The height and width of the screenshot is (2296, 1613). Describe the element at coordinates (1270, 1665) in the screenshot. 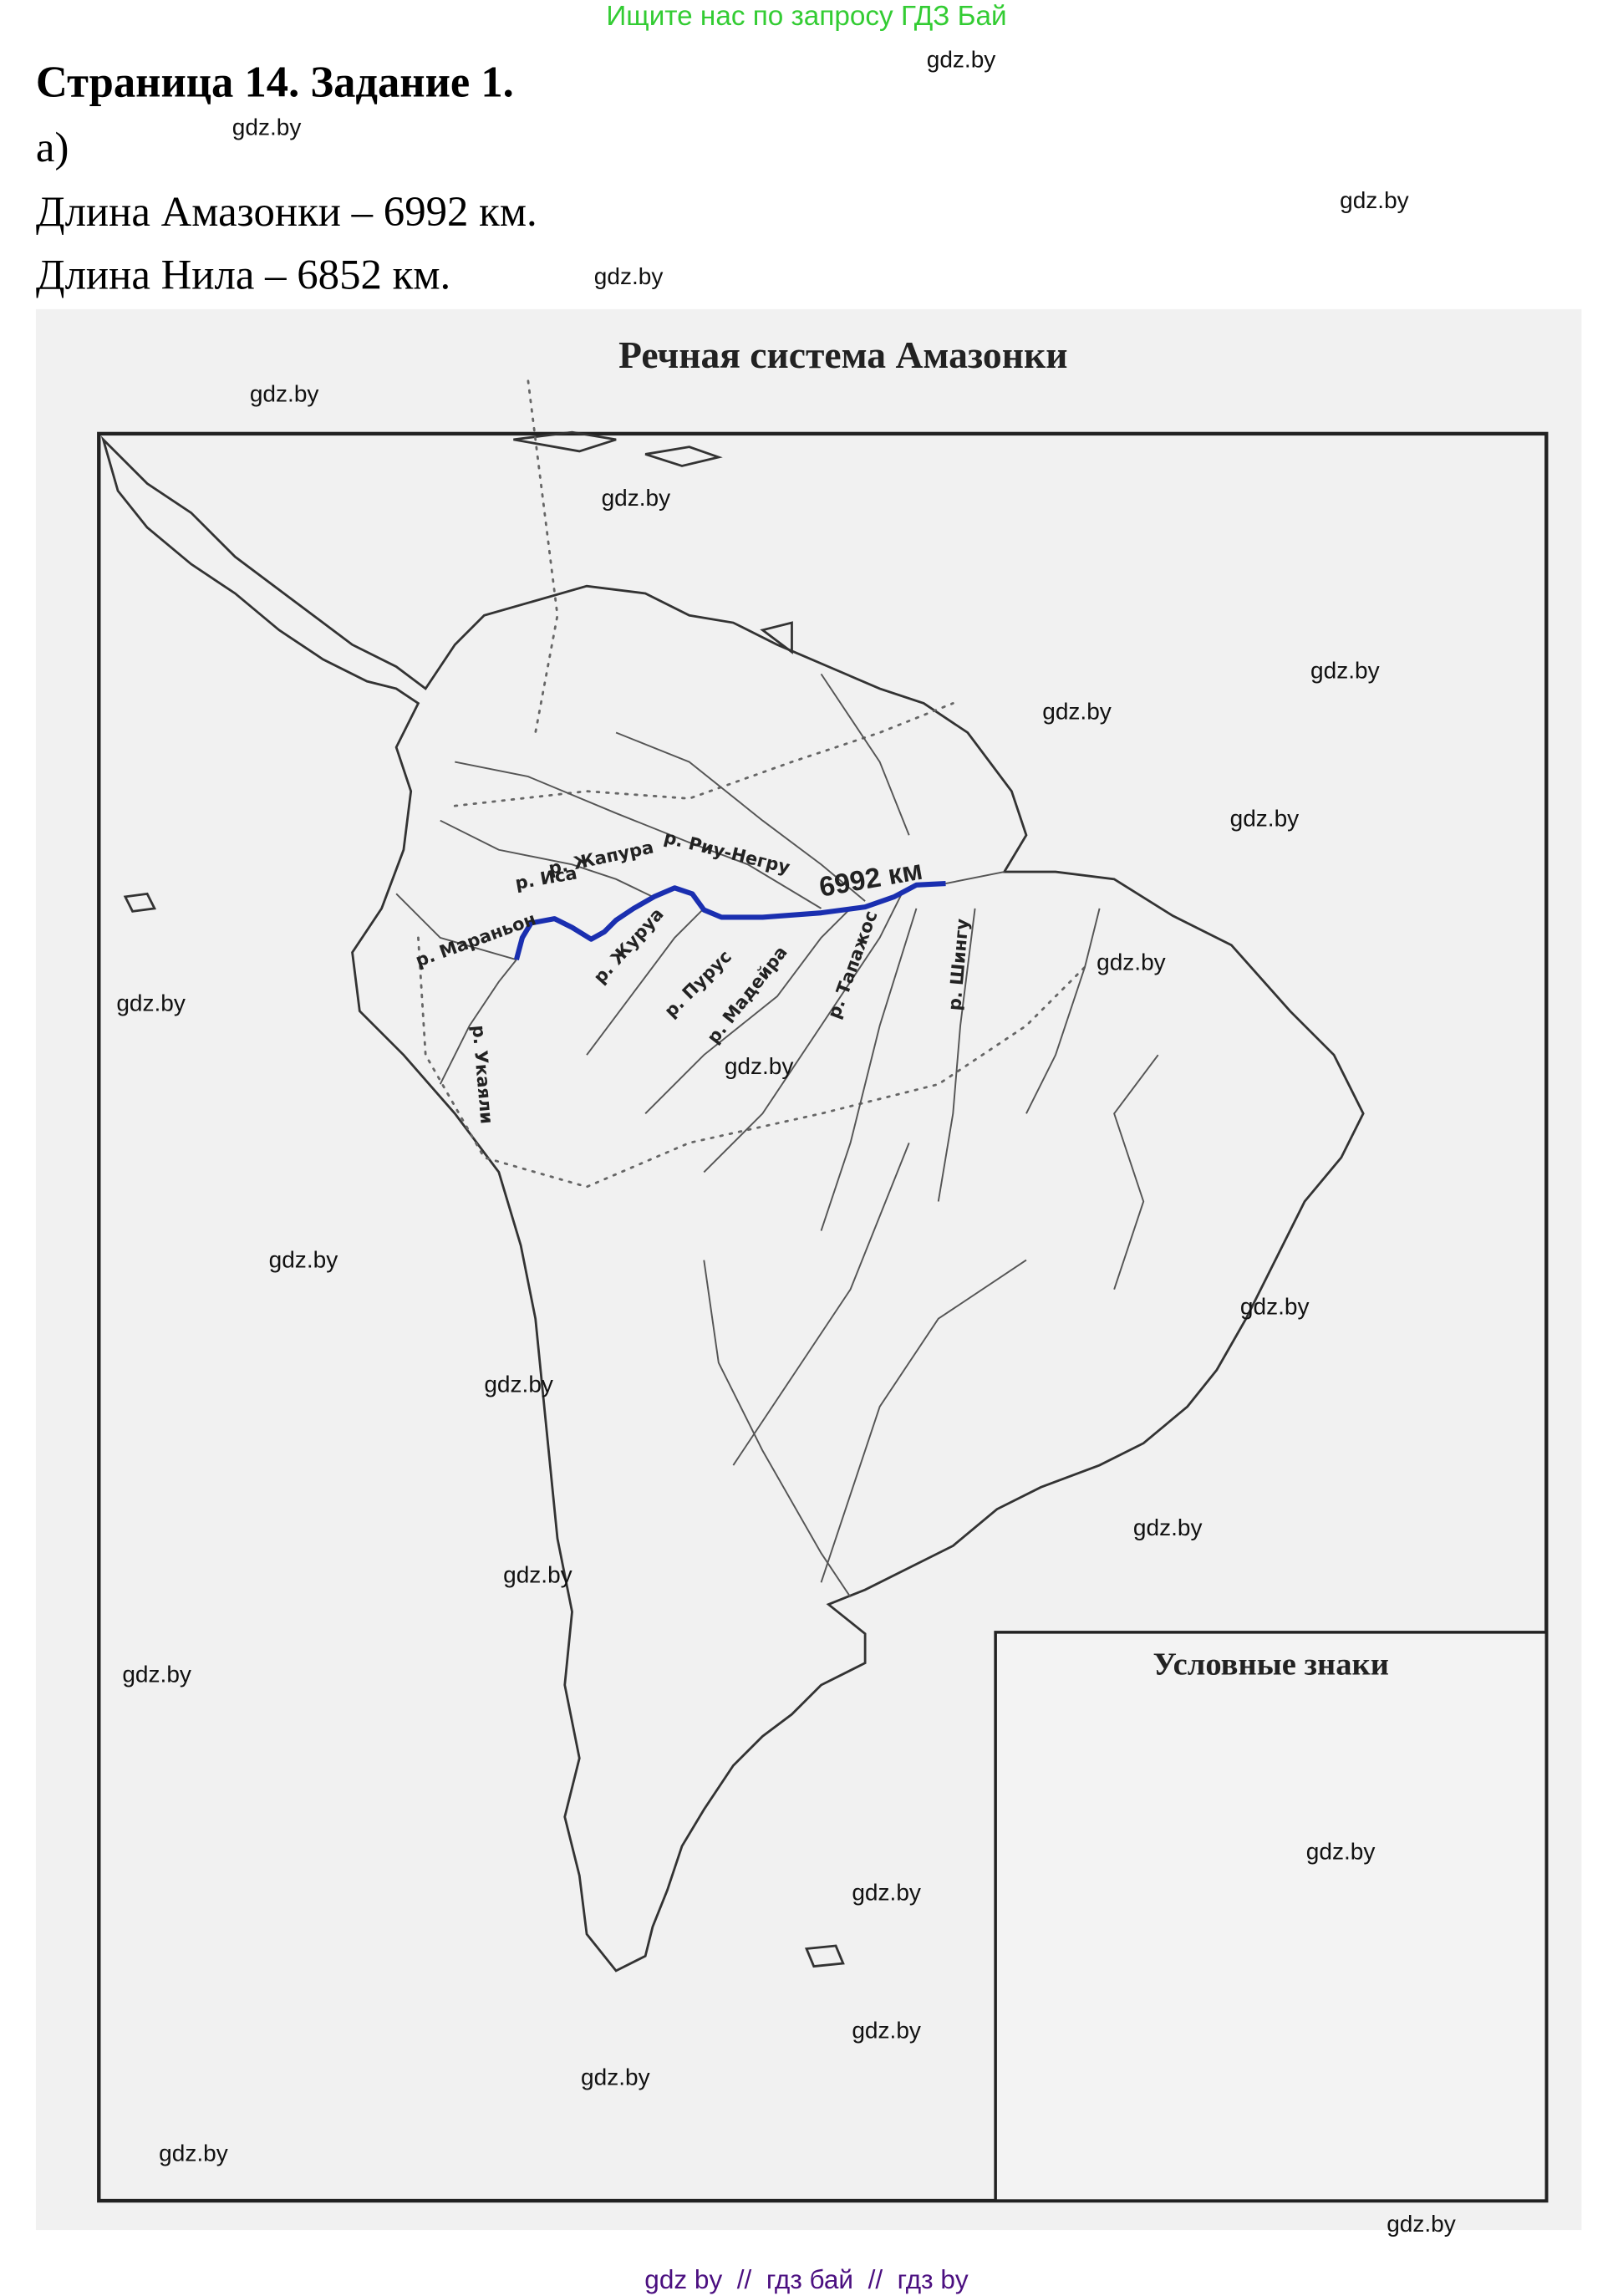

I see `legend-title: Условные знаки` at that location.